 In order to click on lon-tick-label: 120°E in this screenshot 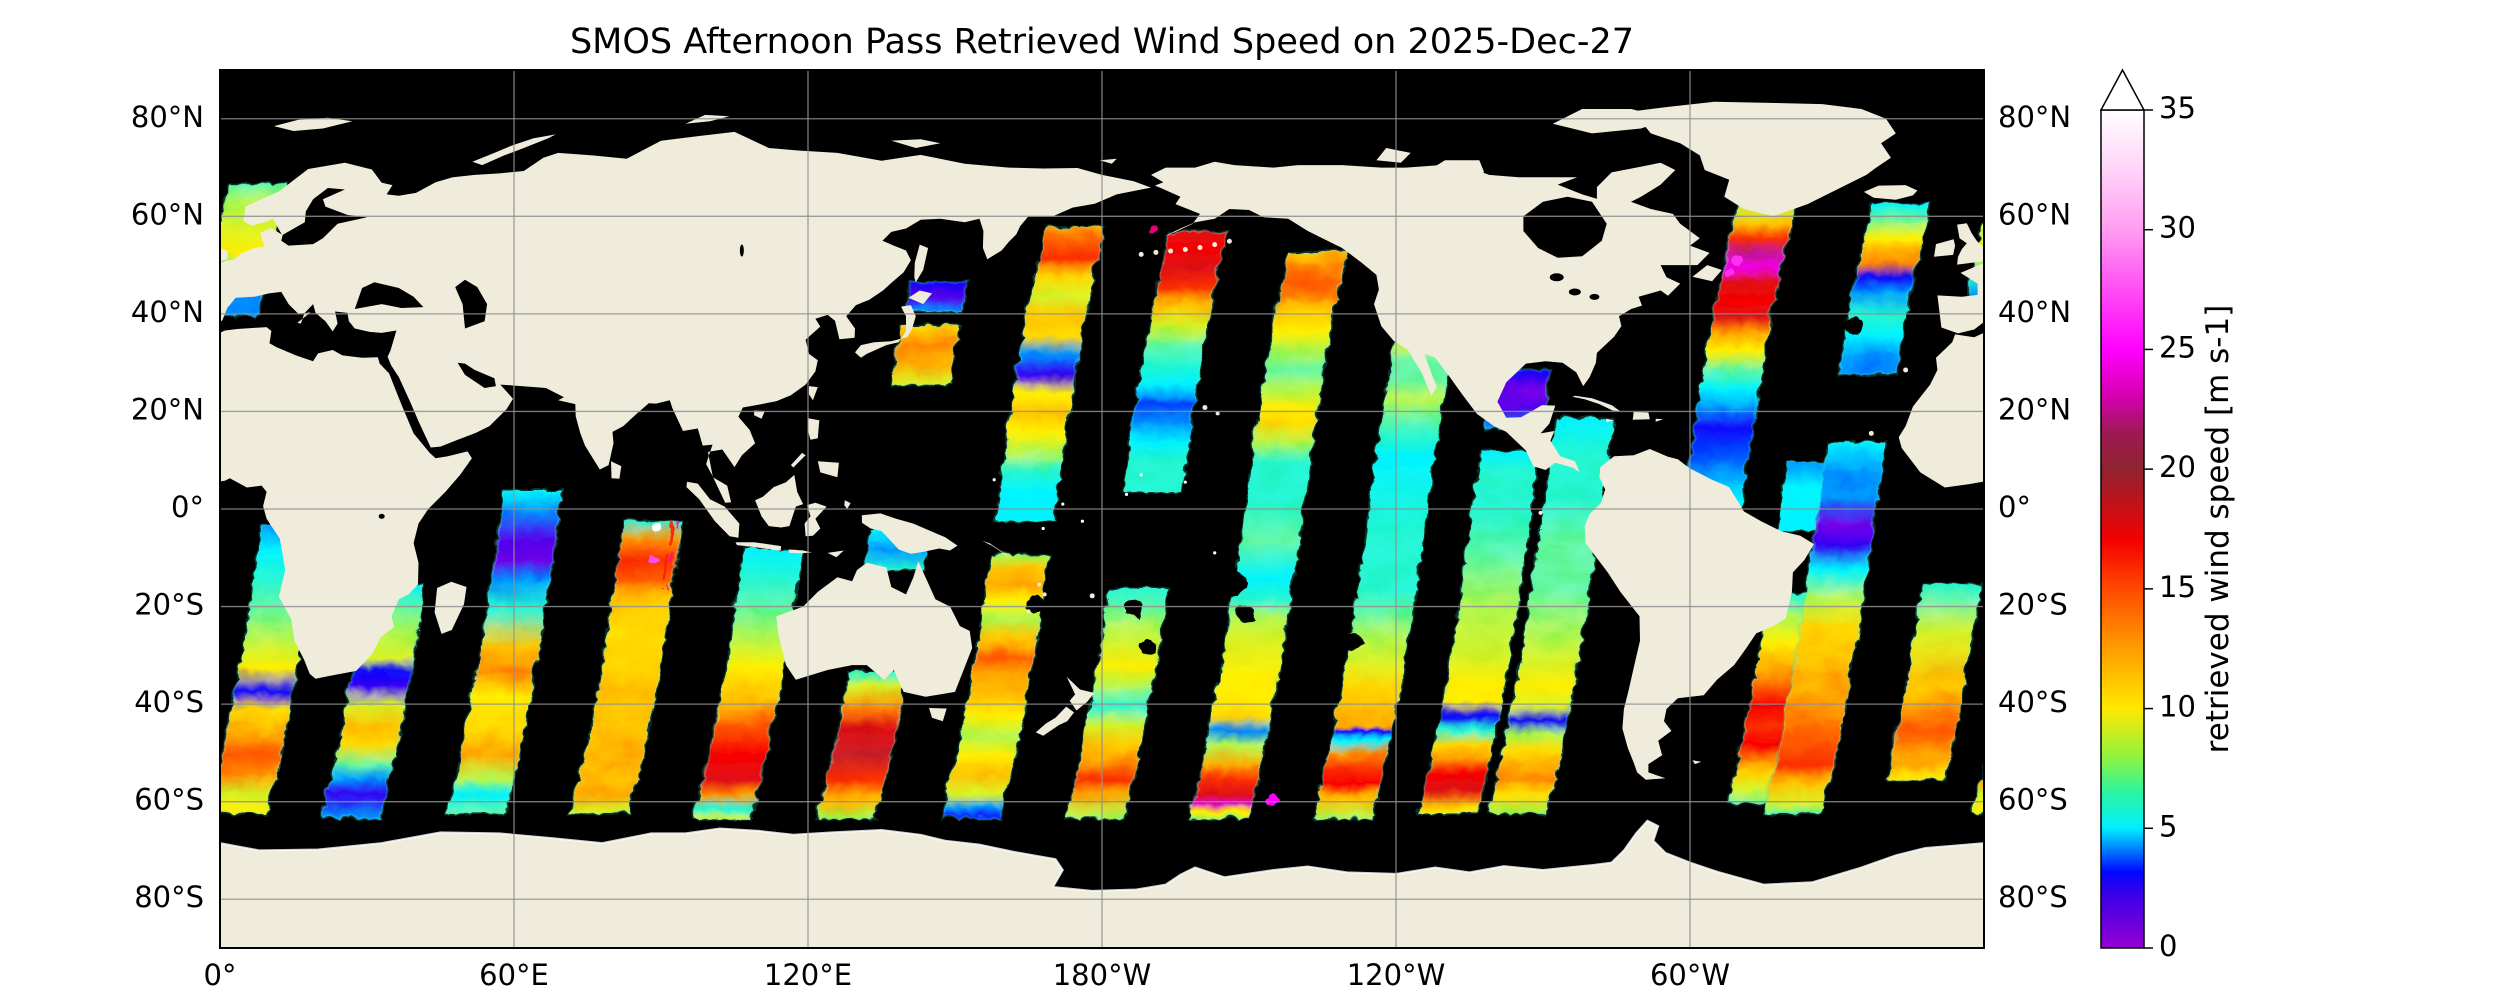, I will do `click(808, 975)`.